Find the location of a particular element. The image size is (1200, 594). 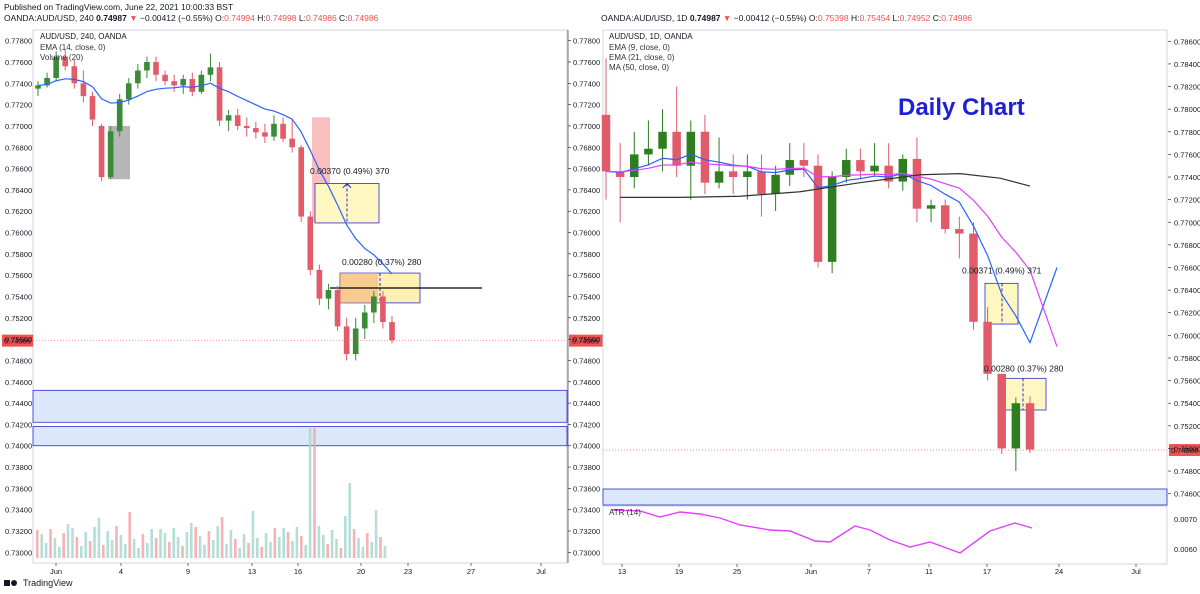

left-y-tick-label: 0.76200 is located at coordinates (586, 211).